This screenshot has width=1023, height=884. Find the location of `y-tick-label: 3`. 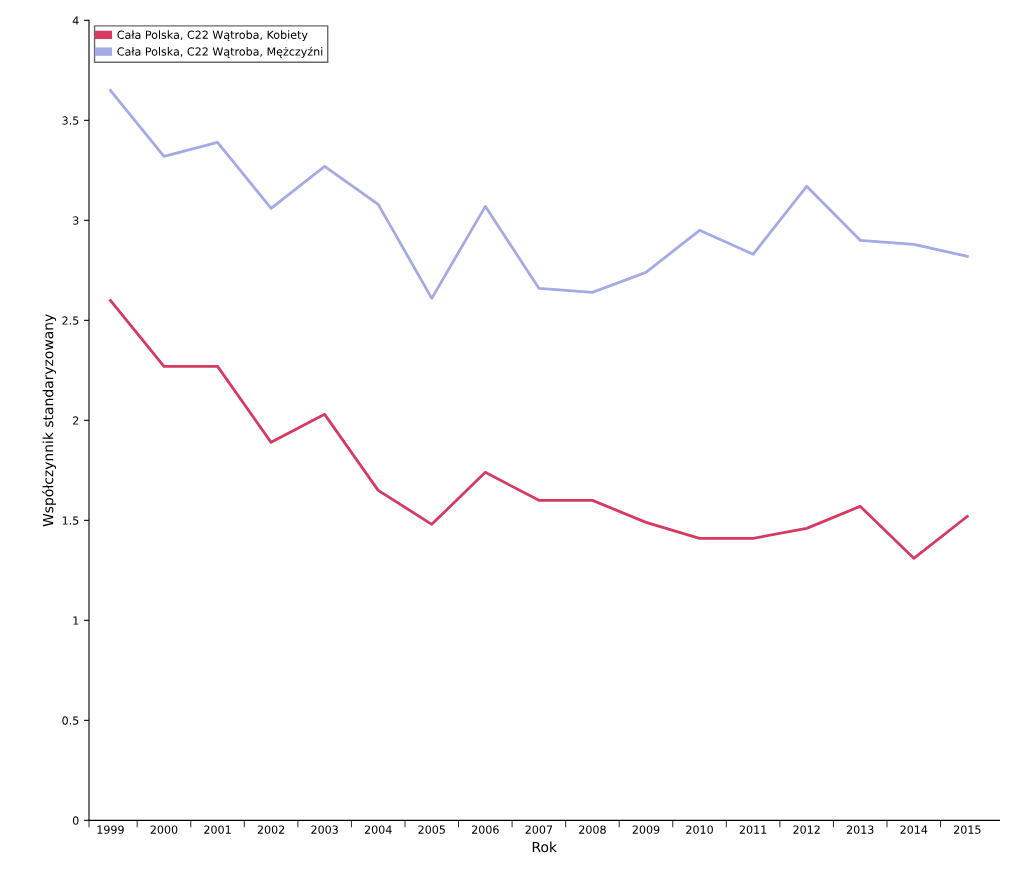

y-tick-label: 3 is located at coordinates (76, 220).